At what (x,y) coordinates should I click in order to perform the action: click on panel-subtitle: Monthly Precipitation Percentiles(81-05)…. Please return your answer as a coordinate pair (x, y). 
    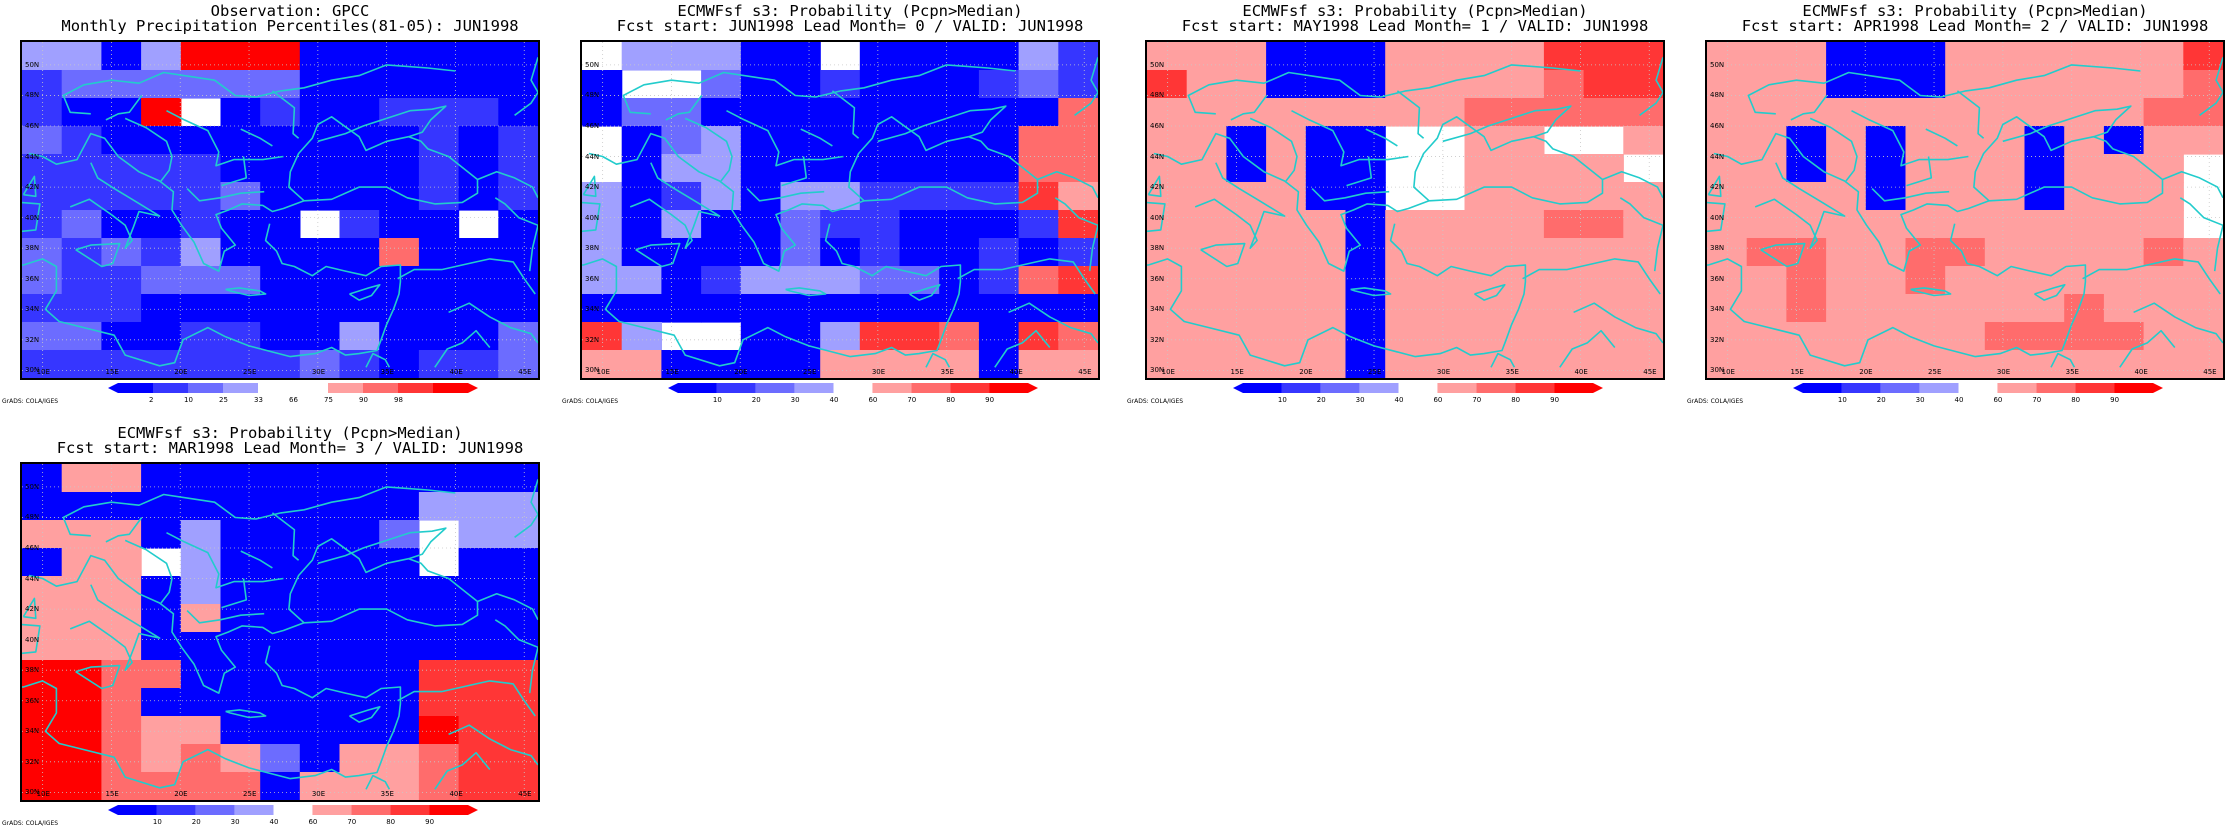
    Looking at the image, I should click on (290, 26).